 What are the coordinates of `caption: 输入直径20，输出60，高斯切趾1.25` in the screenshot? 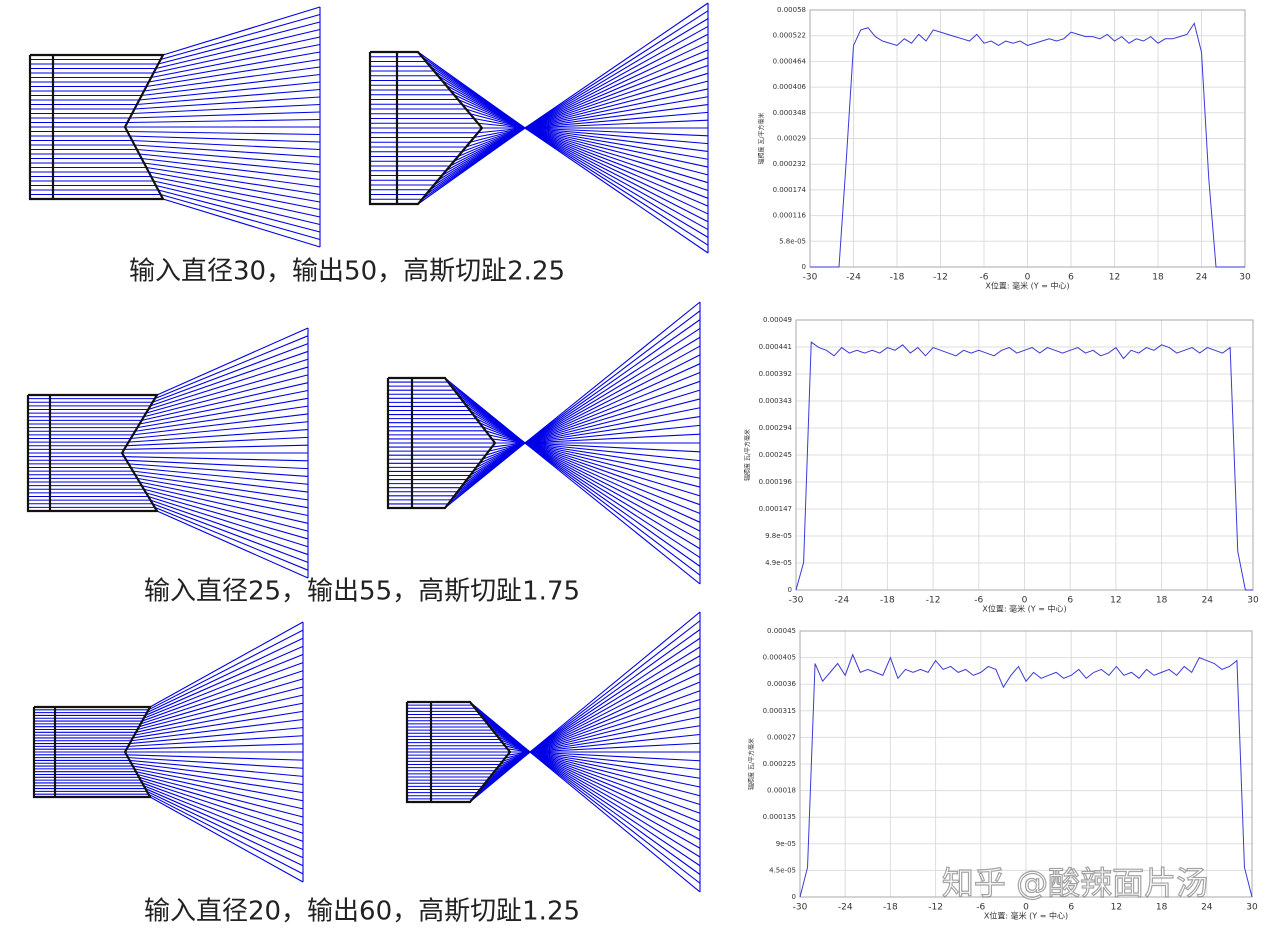 It's located at (362, 912).